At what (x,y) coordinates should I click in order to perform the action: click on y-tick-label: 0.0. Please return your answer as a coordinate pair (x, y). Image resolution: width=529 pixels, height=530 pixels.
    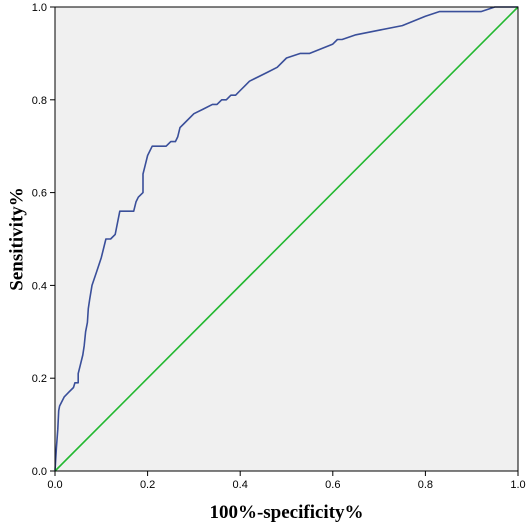
    Looking at the image, I should click on (39, 472).